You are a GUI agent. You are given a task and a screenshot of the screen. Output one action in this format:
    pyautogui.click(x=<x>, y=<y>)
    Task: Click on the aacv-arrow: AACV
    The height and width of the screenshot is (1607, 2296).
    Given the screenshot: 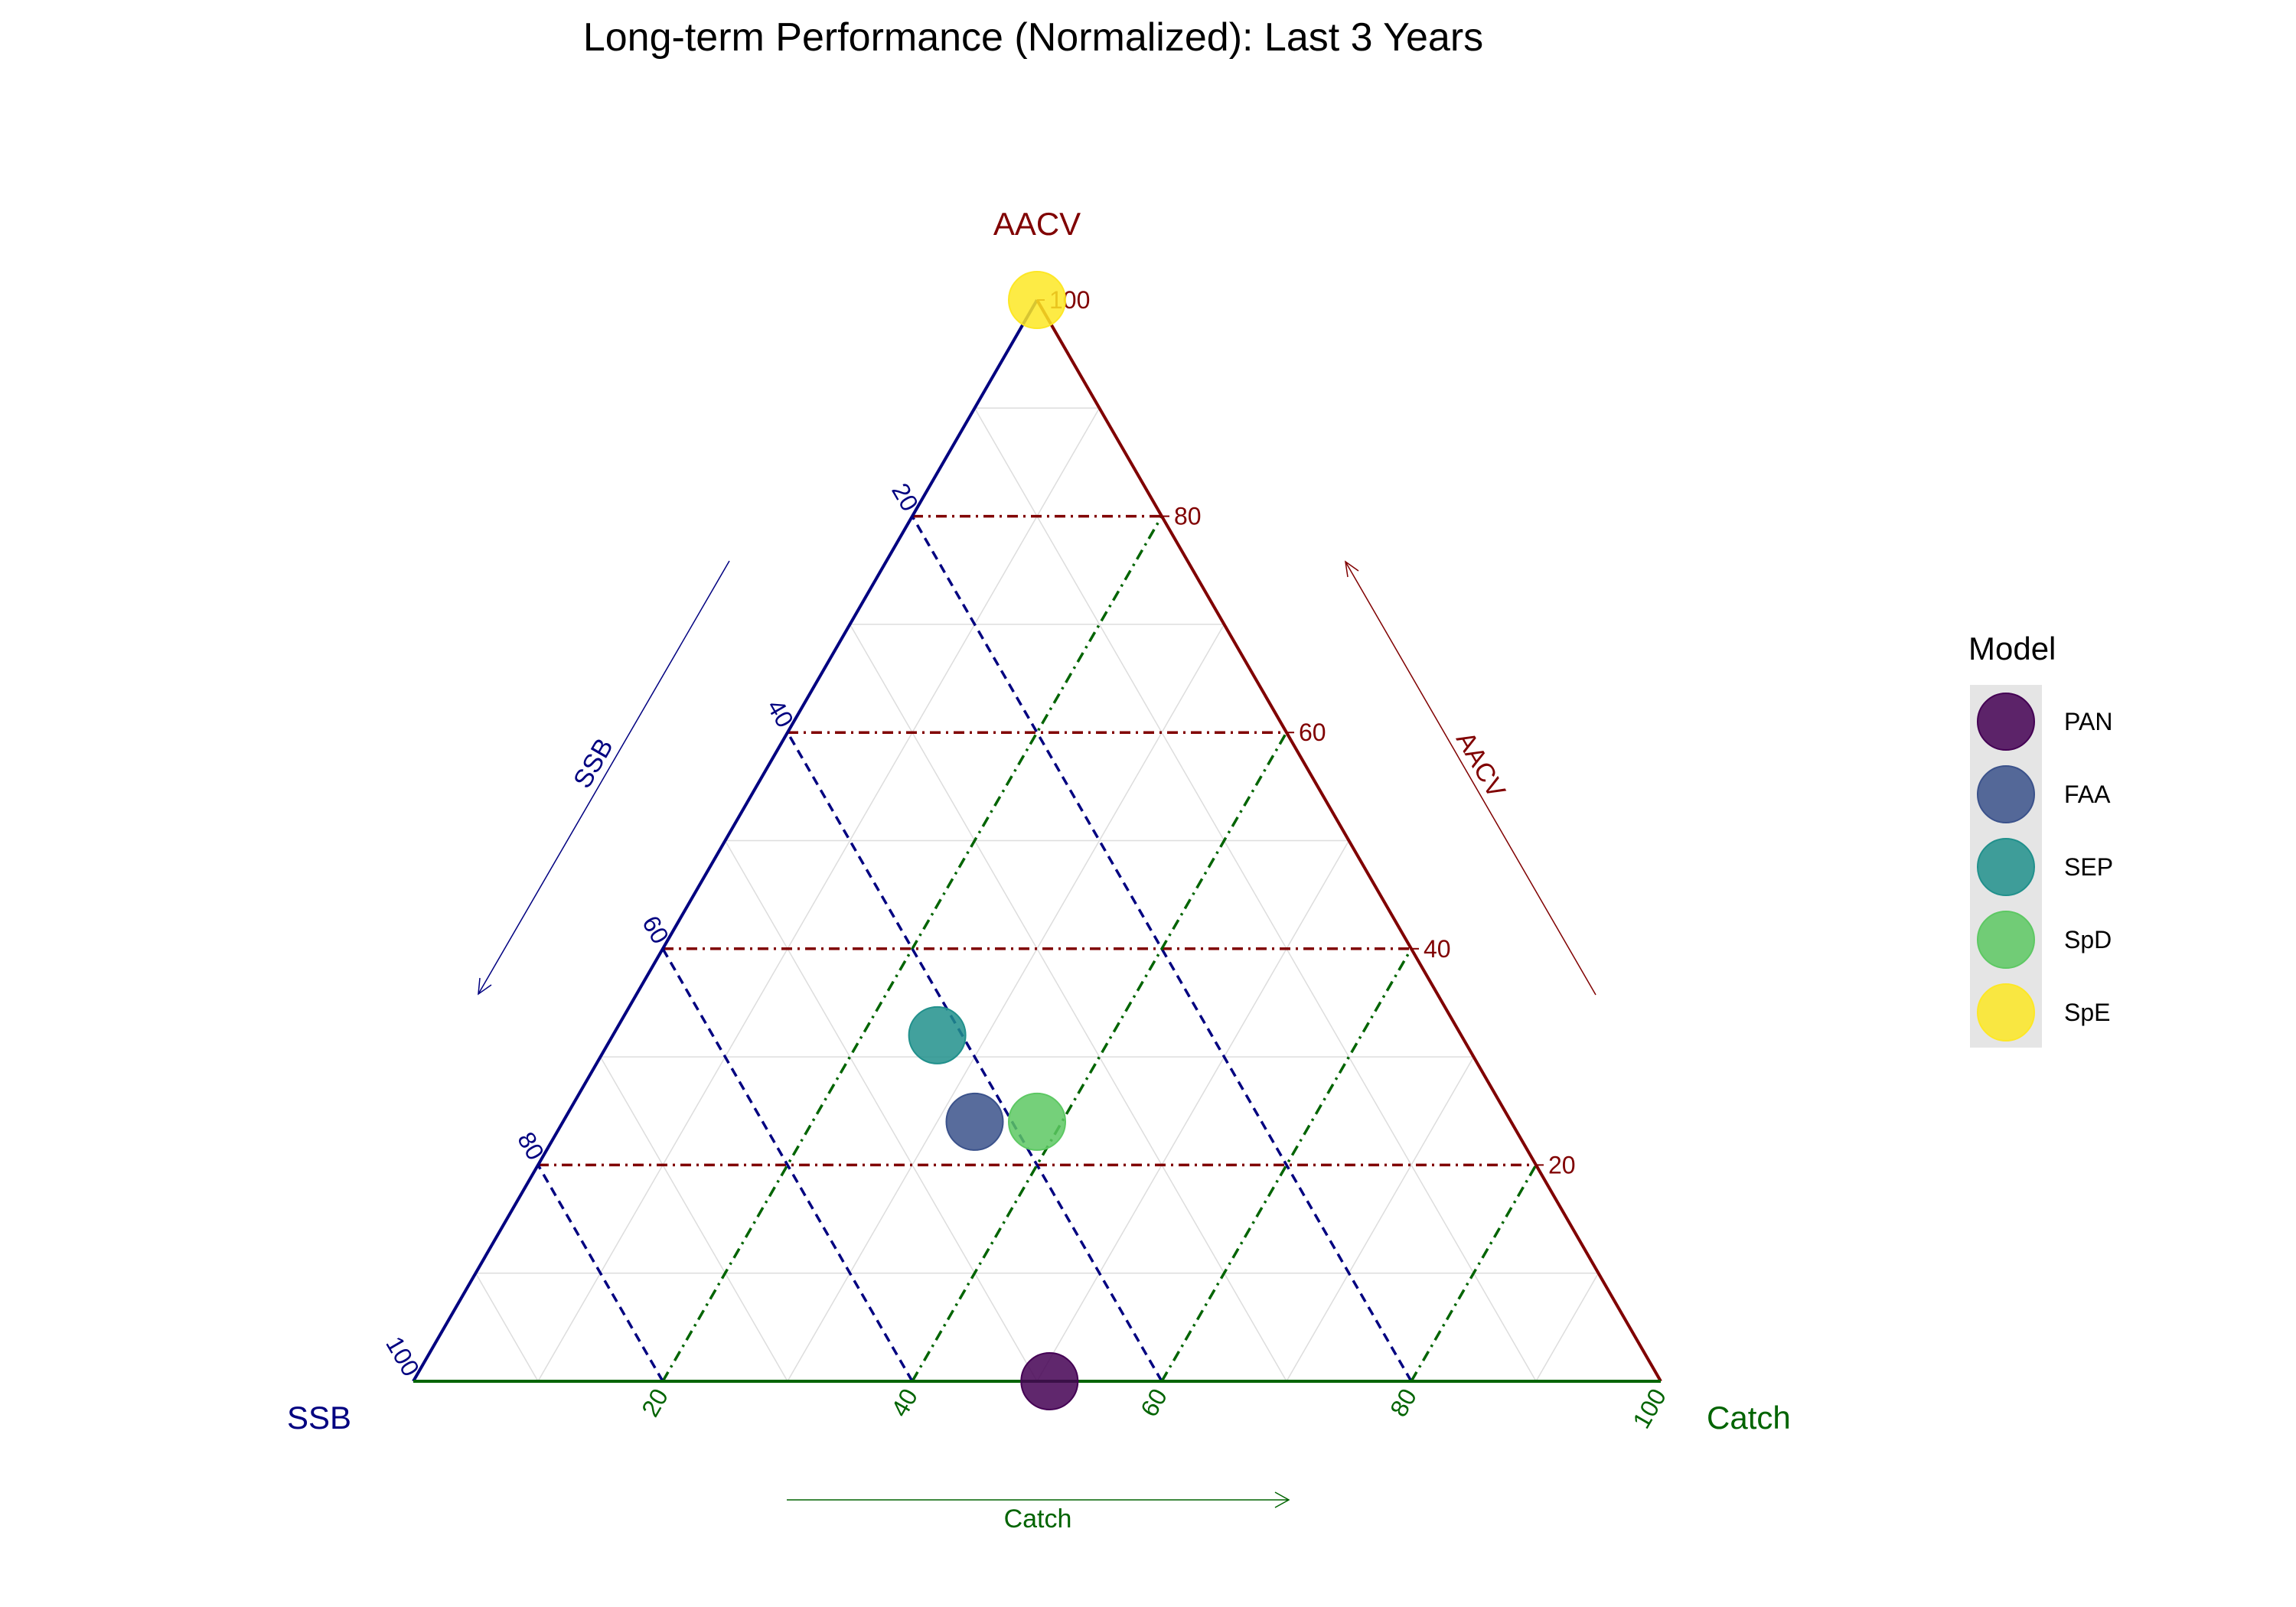 What is the action you would take?
    pyautogui.click(x=1470, y=778)
    